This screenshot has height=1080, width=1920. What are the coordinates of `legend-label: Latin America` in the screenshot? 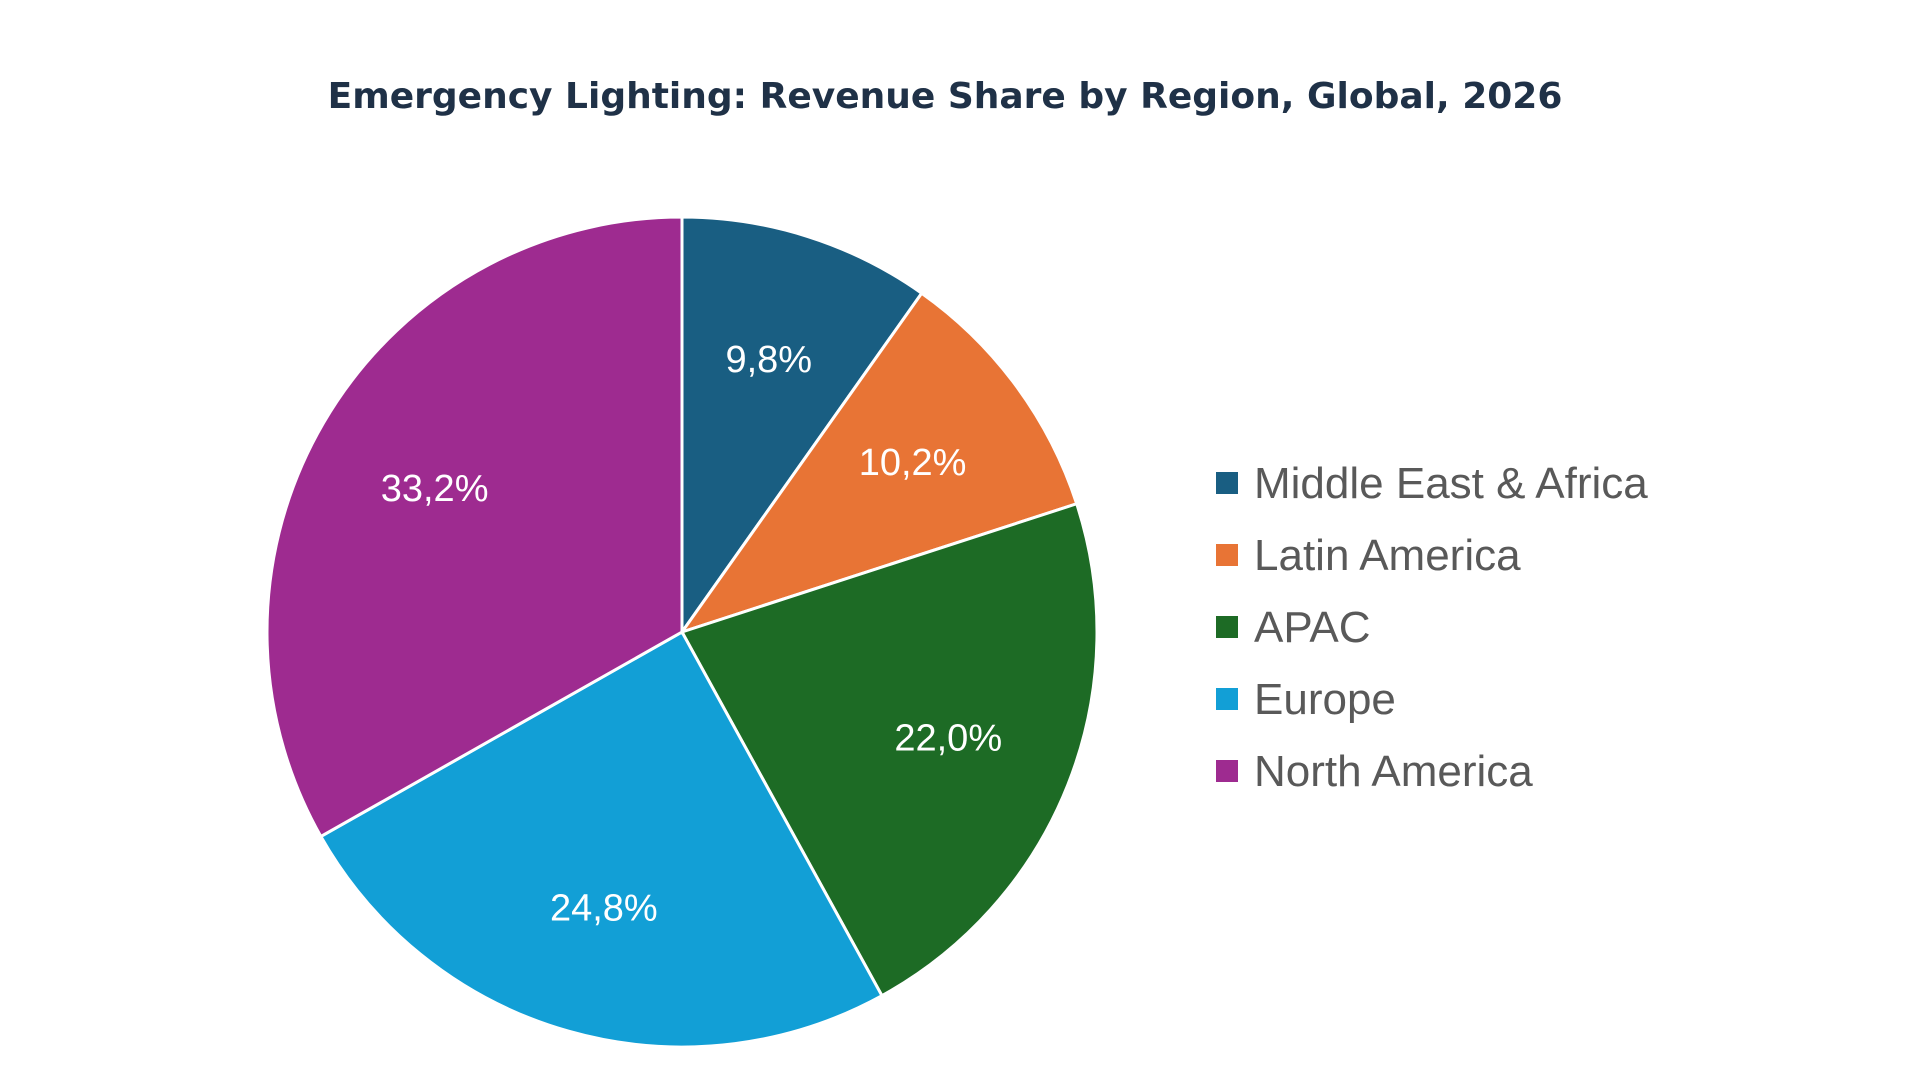 It's located at (1387, 555).